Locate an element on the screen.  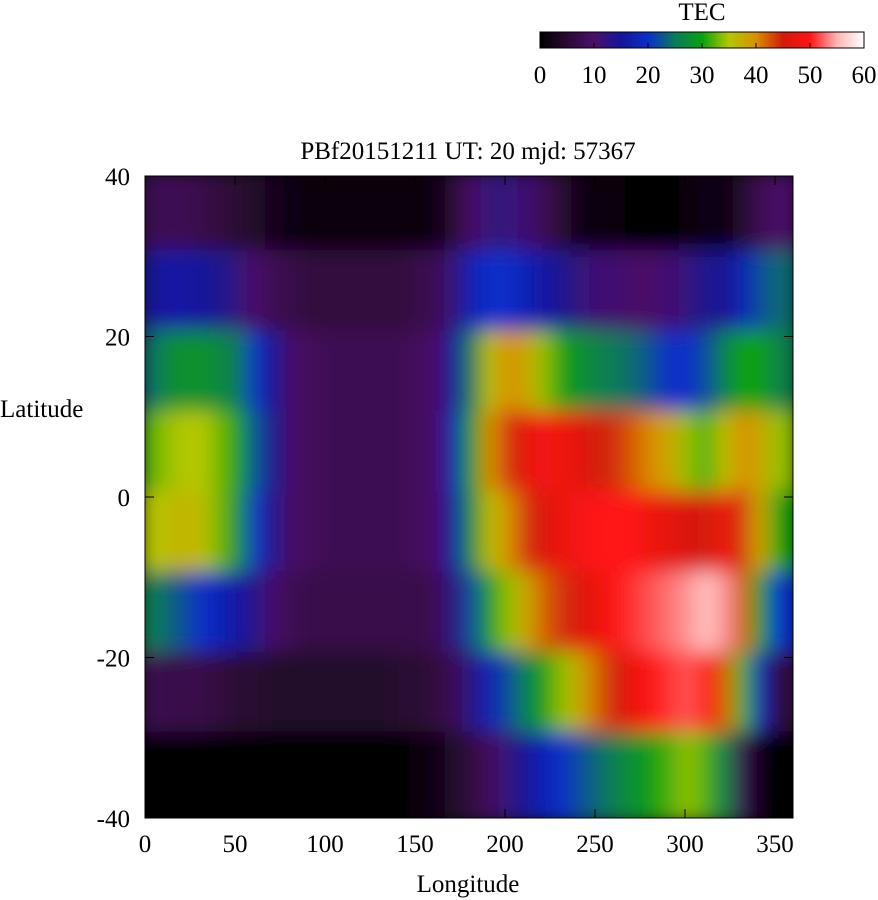
y-tick-label: -20 is located at coordinates (113, 659).